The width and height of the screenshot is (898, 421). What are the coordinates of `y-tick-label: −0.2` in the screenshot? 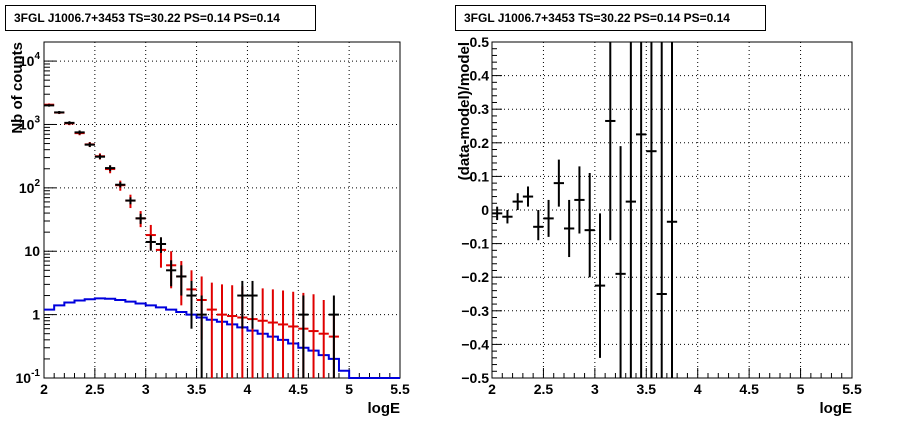 It's located at (475, 277).